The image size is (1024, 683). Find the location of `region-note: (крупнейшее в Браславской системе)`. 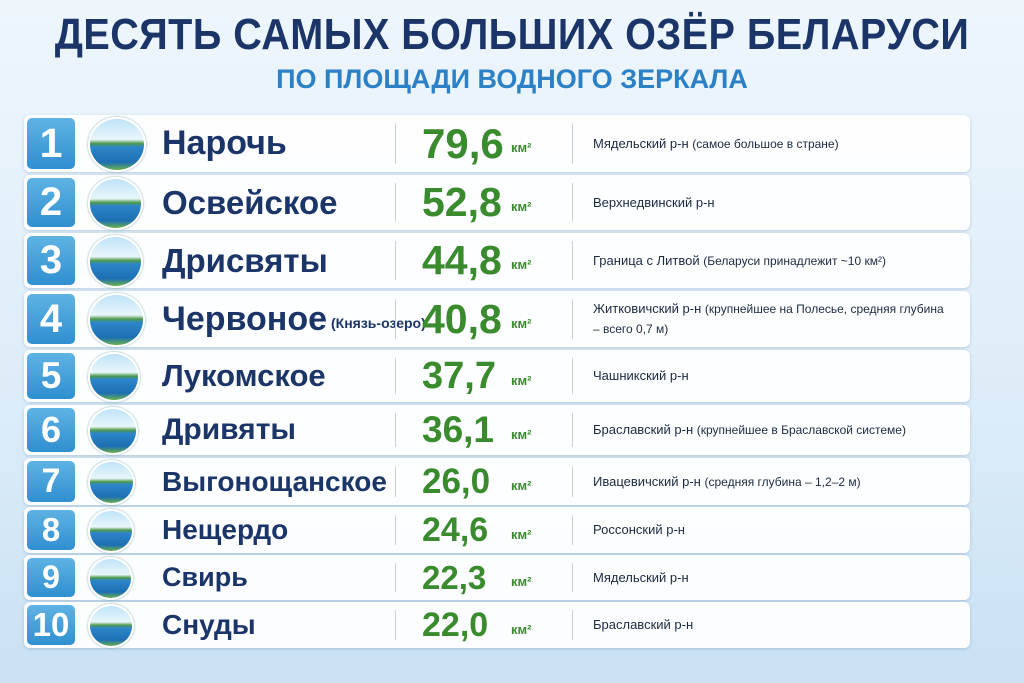

region-note: (крупнейшее в Браславской системе) is located at coordinates (801, 430).